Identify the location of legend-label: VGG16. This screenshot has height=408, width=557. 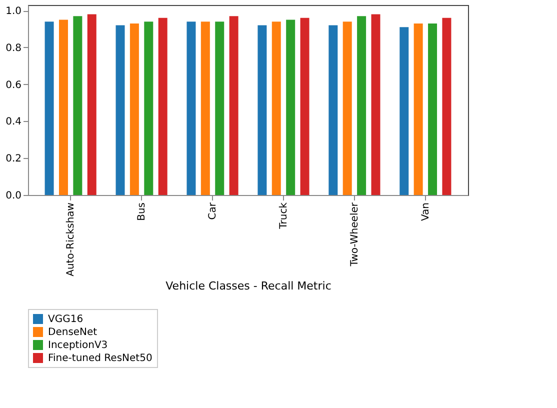
(66, 319).